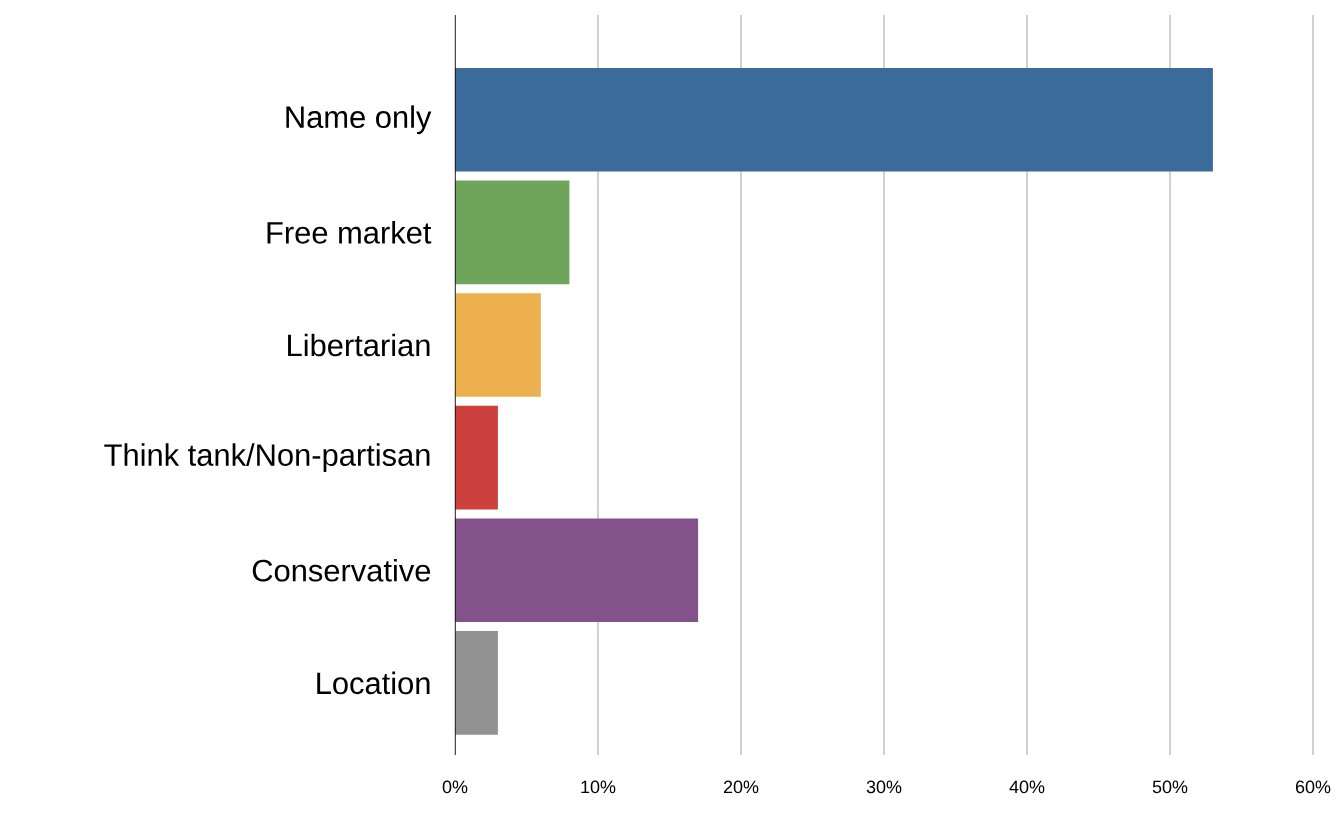 This screenshot has height=819, width=1337. Describe the element at coordinates (359, 120) in the screenshot. I see `y-tick-label: Name only` at that location.